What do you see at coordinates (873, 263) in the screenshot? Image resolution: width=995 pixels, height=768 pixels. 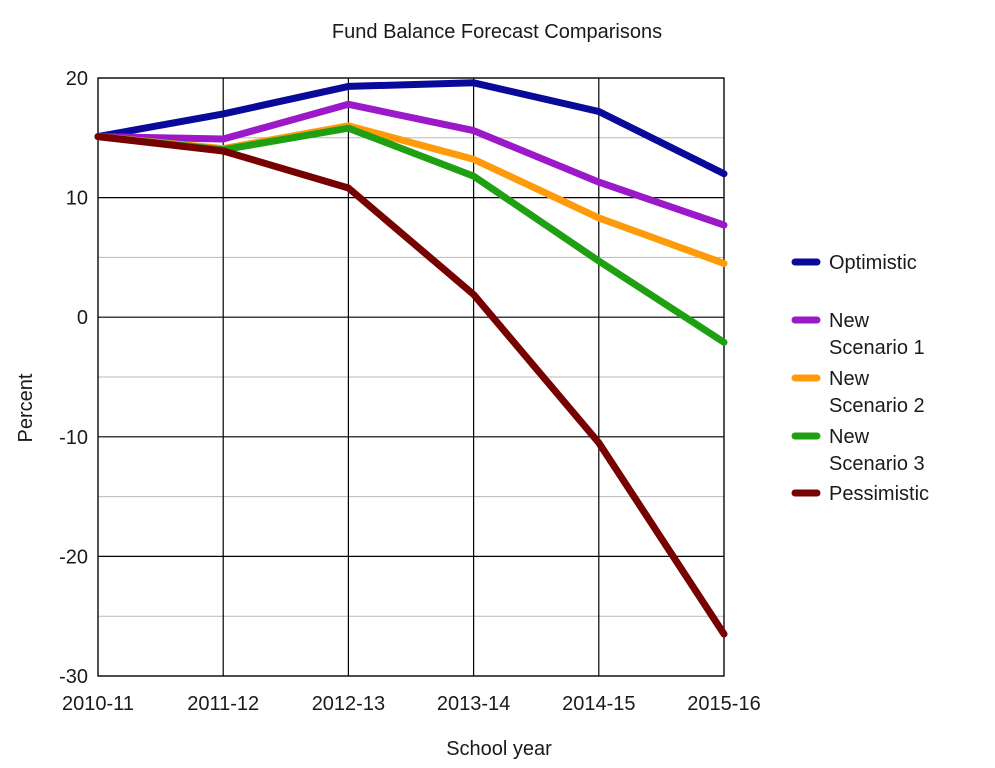 I see `legend-label: Optimistic` at bounding box center [873, 263].